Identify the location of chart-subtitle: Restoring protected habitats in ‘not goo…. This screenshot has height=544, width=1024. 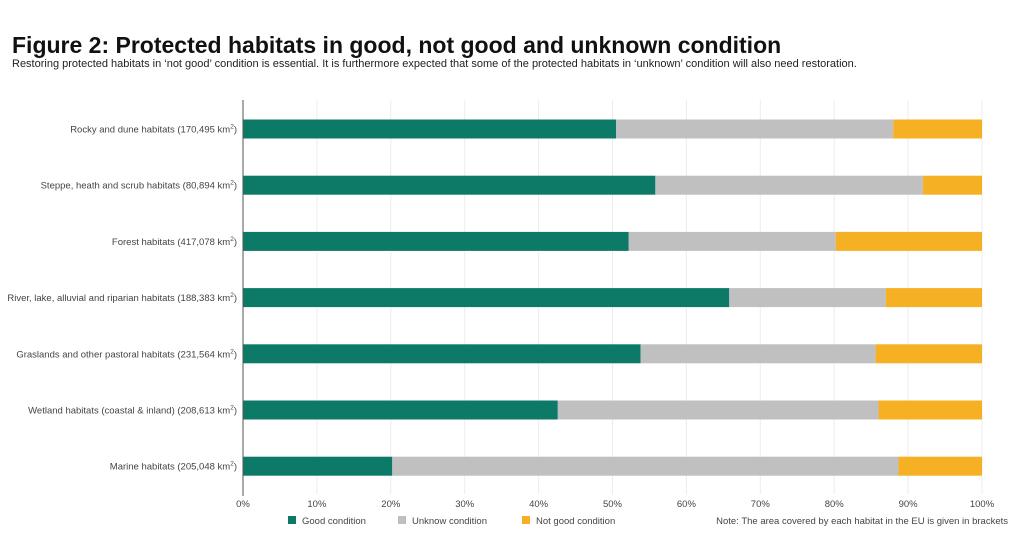
(434, 64).